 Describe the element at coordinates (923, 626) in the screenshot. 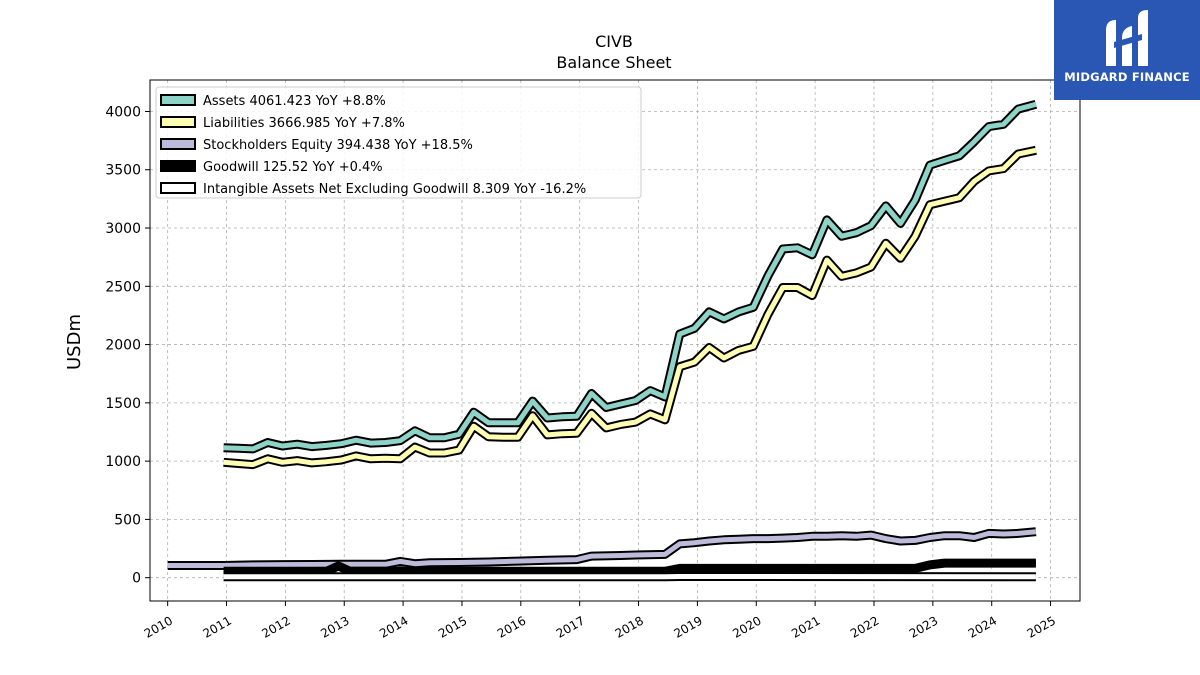

I see `x-tick-label: 2023` at that location.